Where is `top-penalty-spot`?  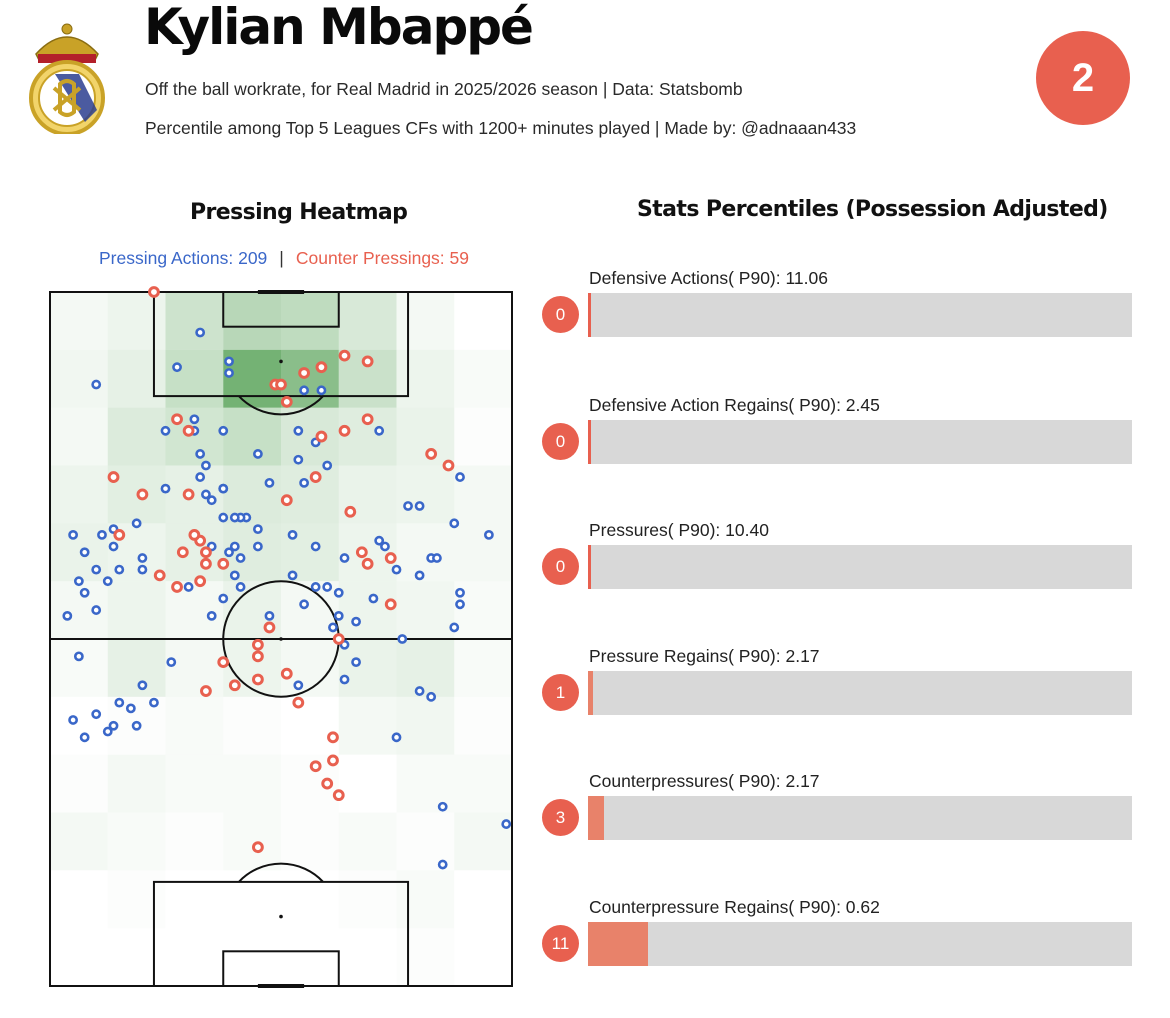 top-penalty-spot is located at coordinates (281, 361).